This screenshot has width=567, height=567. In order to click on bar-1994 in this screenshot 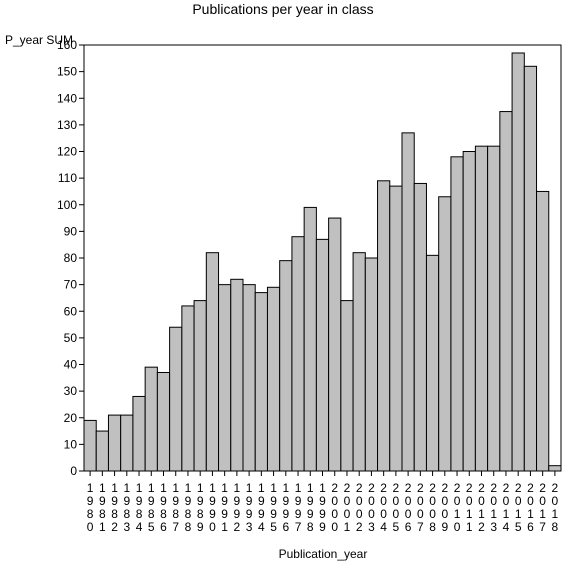, I will do `click(261, 382)`.